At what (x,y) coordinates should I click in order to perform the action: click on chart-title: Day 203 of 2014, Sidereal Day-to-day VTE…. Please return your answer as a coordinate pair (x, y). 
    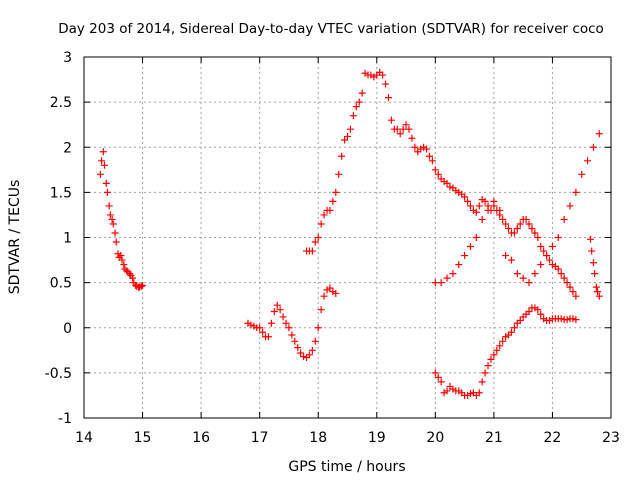
    Looking at the image, I should click on (331, 29).